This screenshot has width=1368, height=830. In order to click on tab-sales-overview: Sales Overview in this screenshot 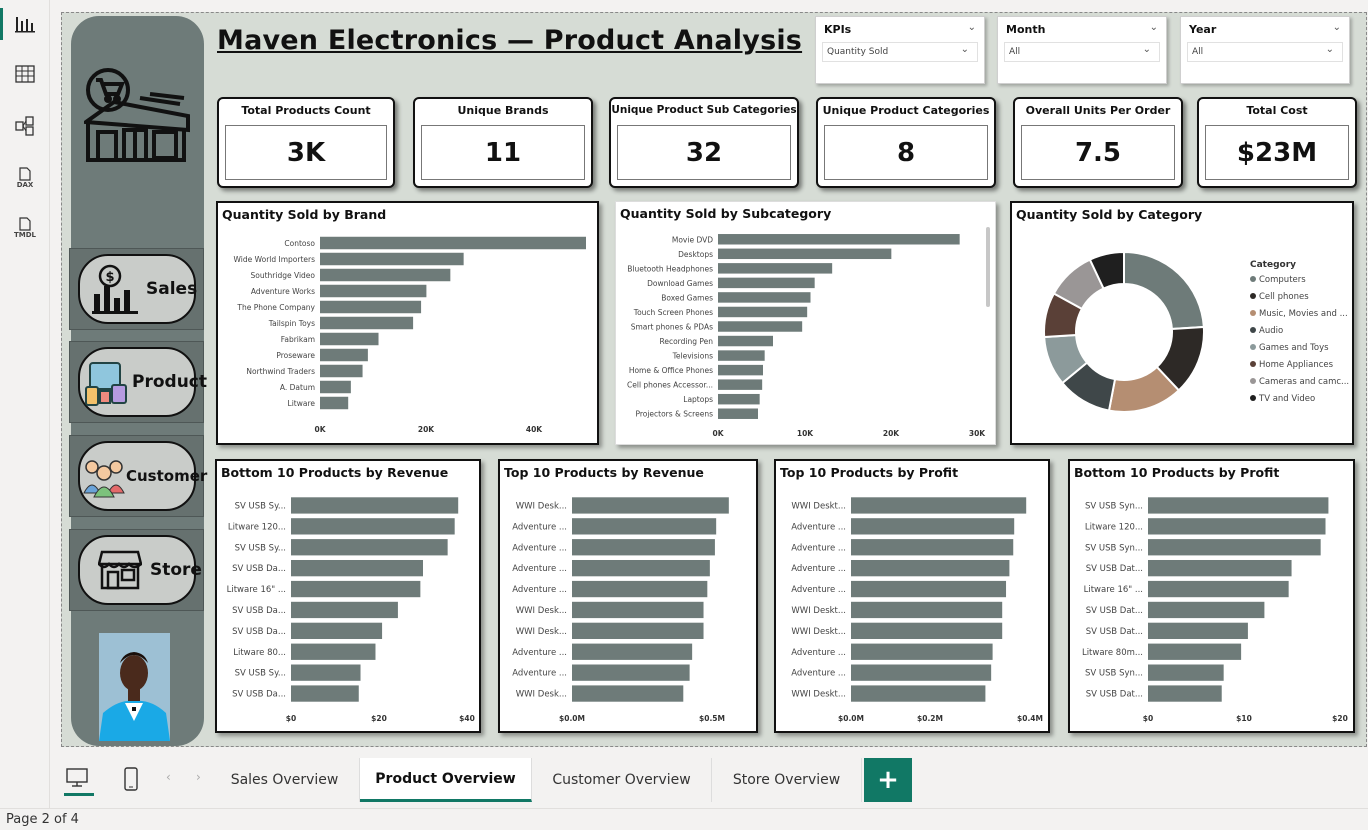, I will do `click(285, 780)`.